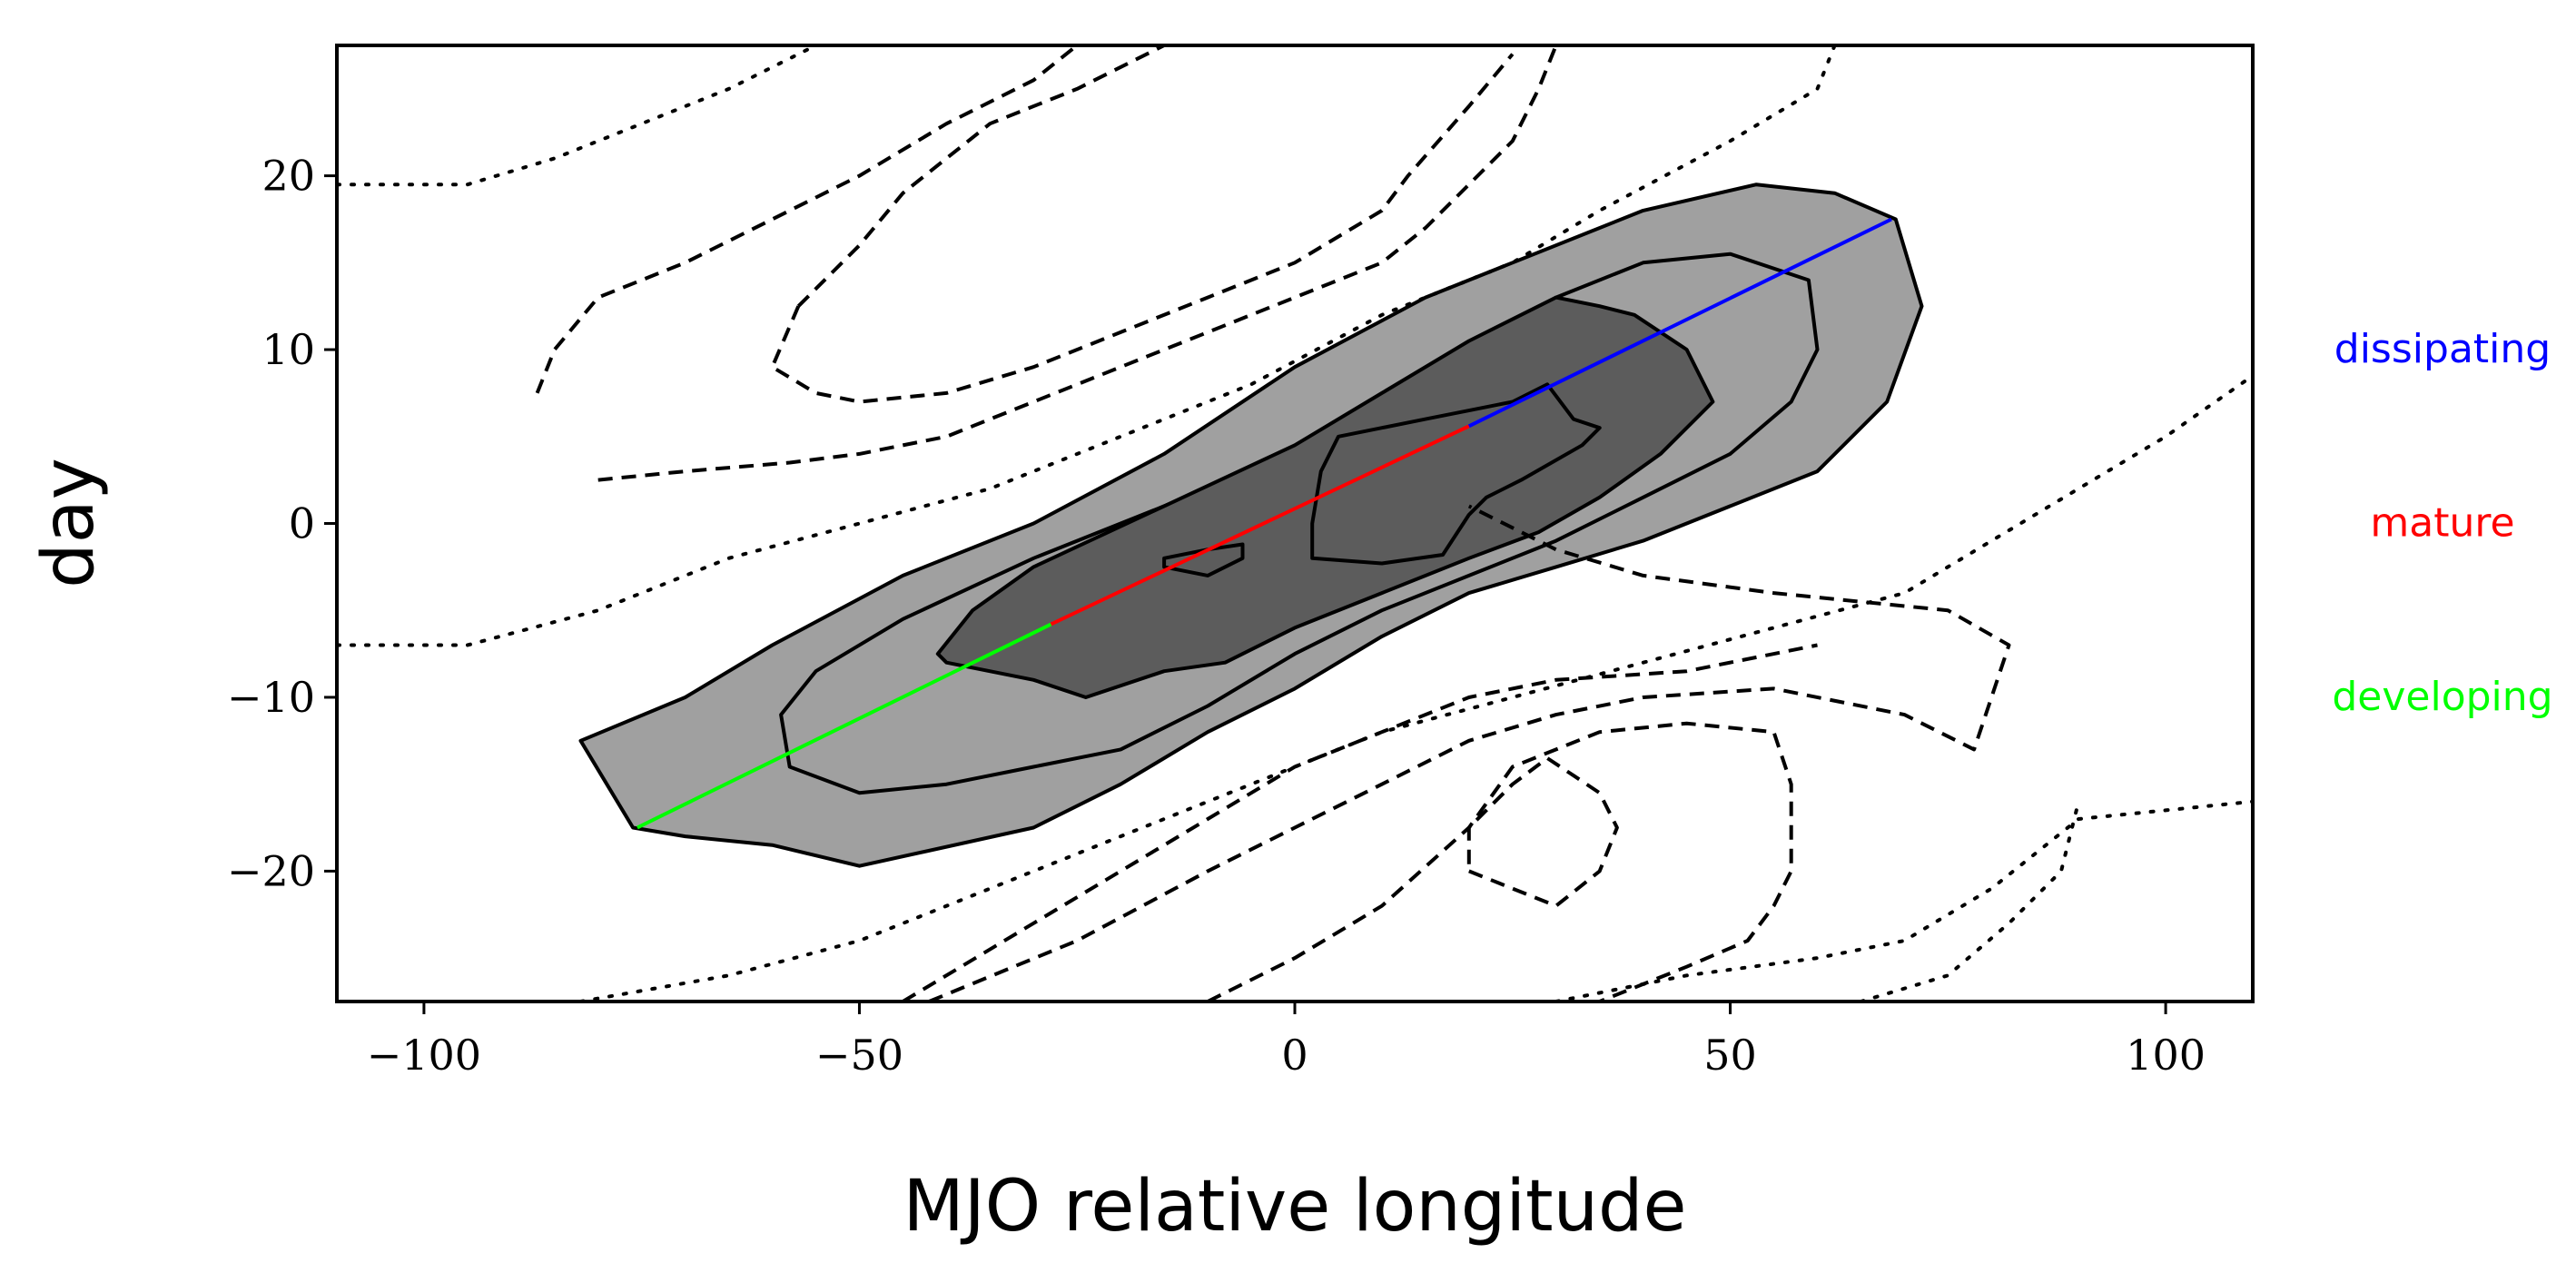  I want to click on x-tick-label: 100, so click(2166, 1055).